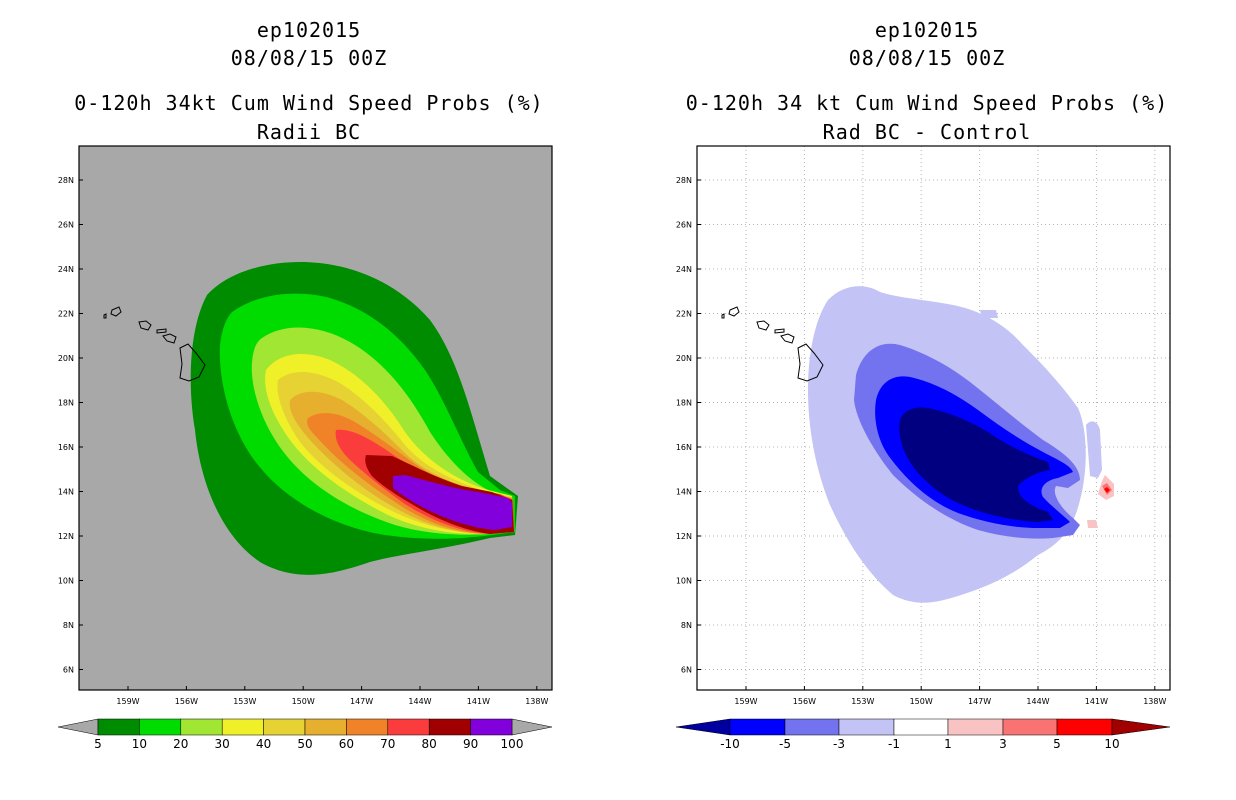 The image size is (1236, 800). Describe the element at coordinates (470, 744) in the screenshot. I see `colorbar-level-label: 90` at that location.